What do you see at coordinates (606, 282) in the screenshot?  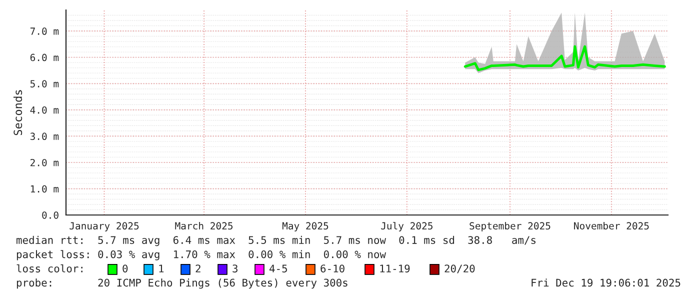 I see `text: Fri Dec 19 19:06:01 2025` at bounding box center [606, 282].